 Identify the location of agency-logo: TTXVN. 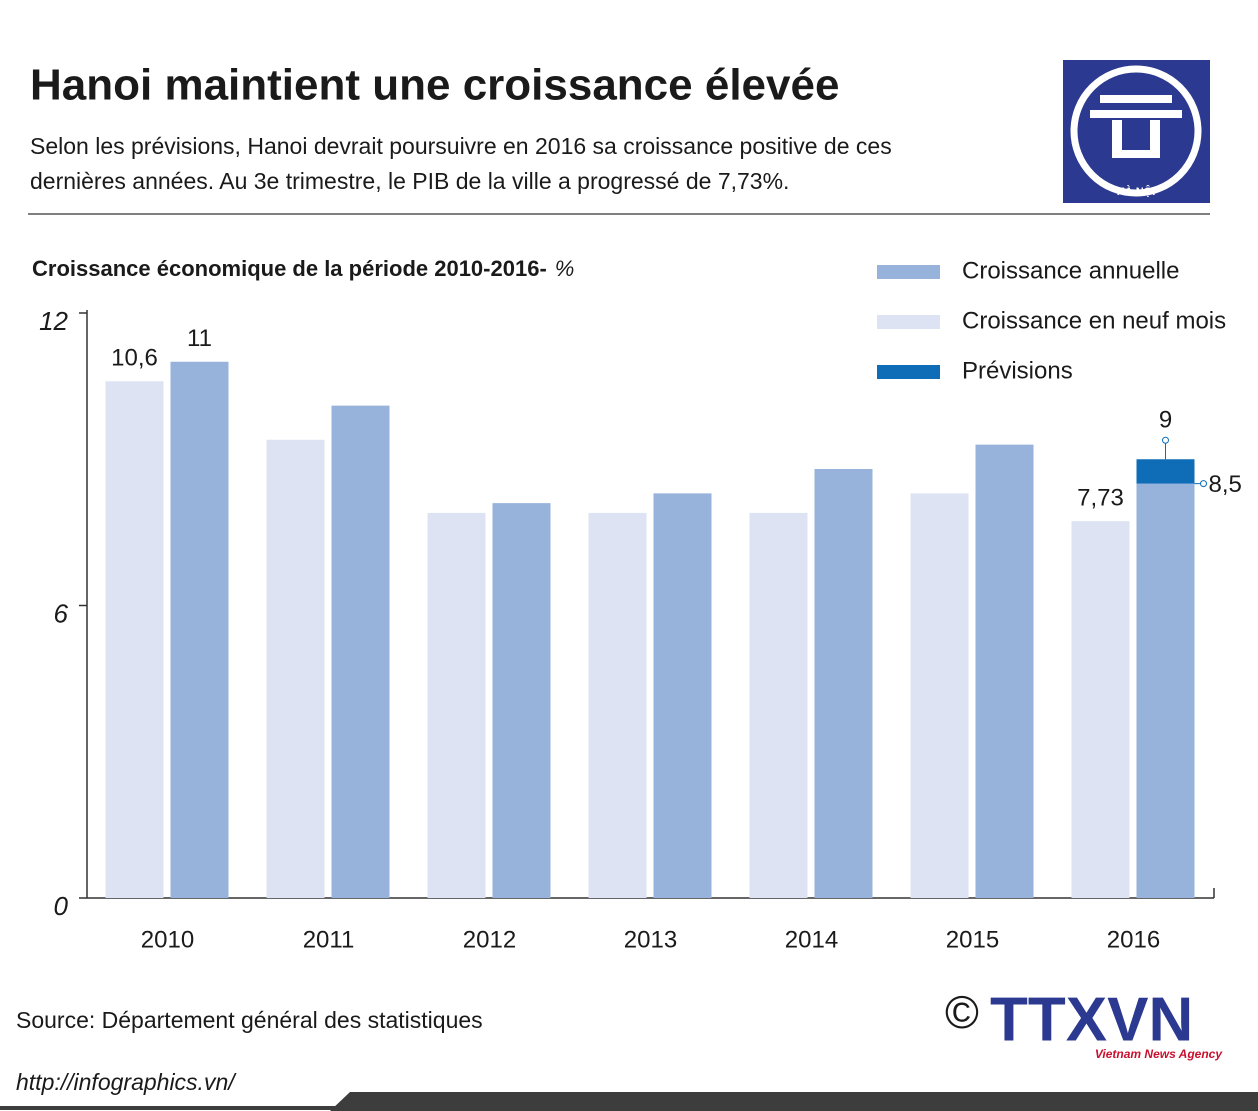
(1091, 1019).